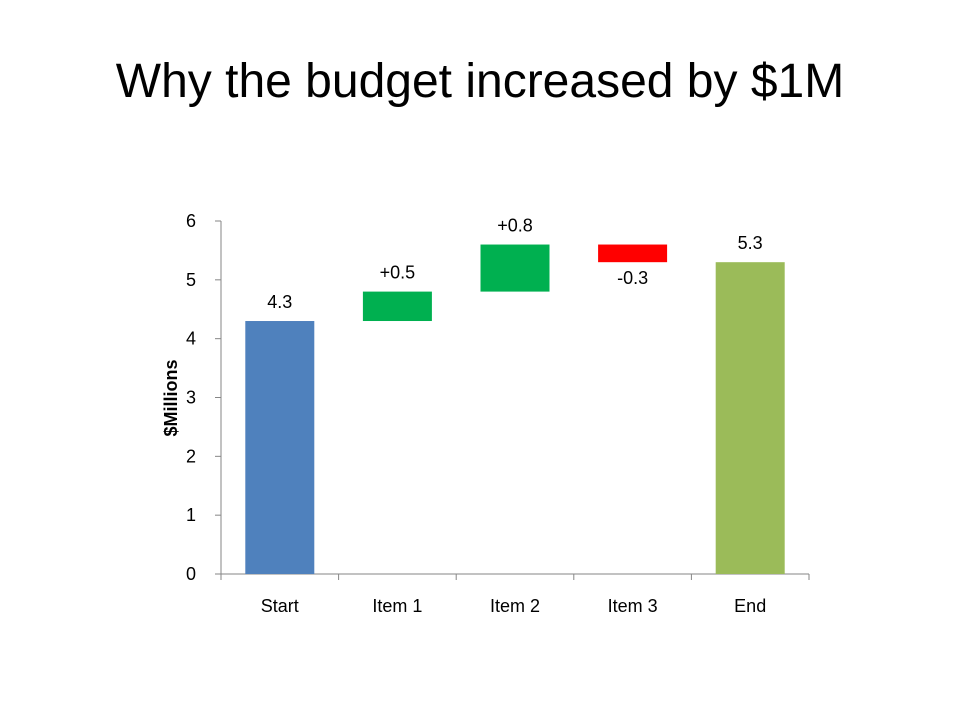 The height and width of the screenshot is (720, 960). I want to click on data-label: 5.3, so click(750, 243).